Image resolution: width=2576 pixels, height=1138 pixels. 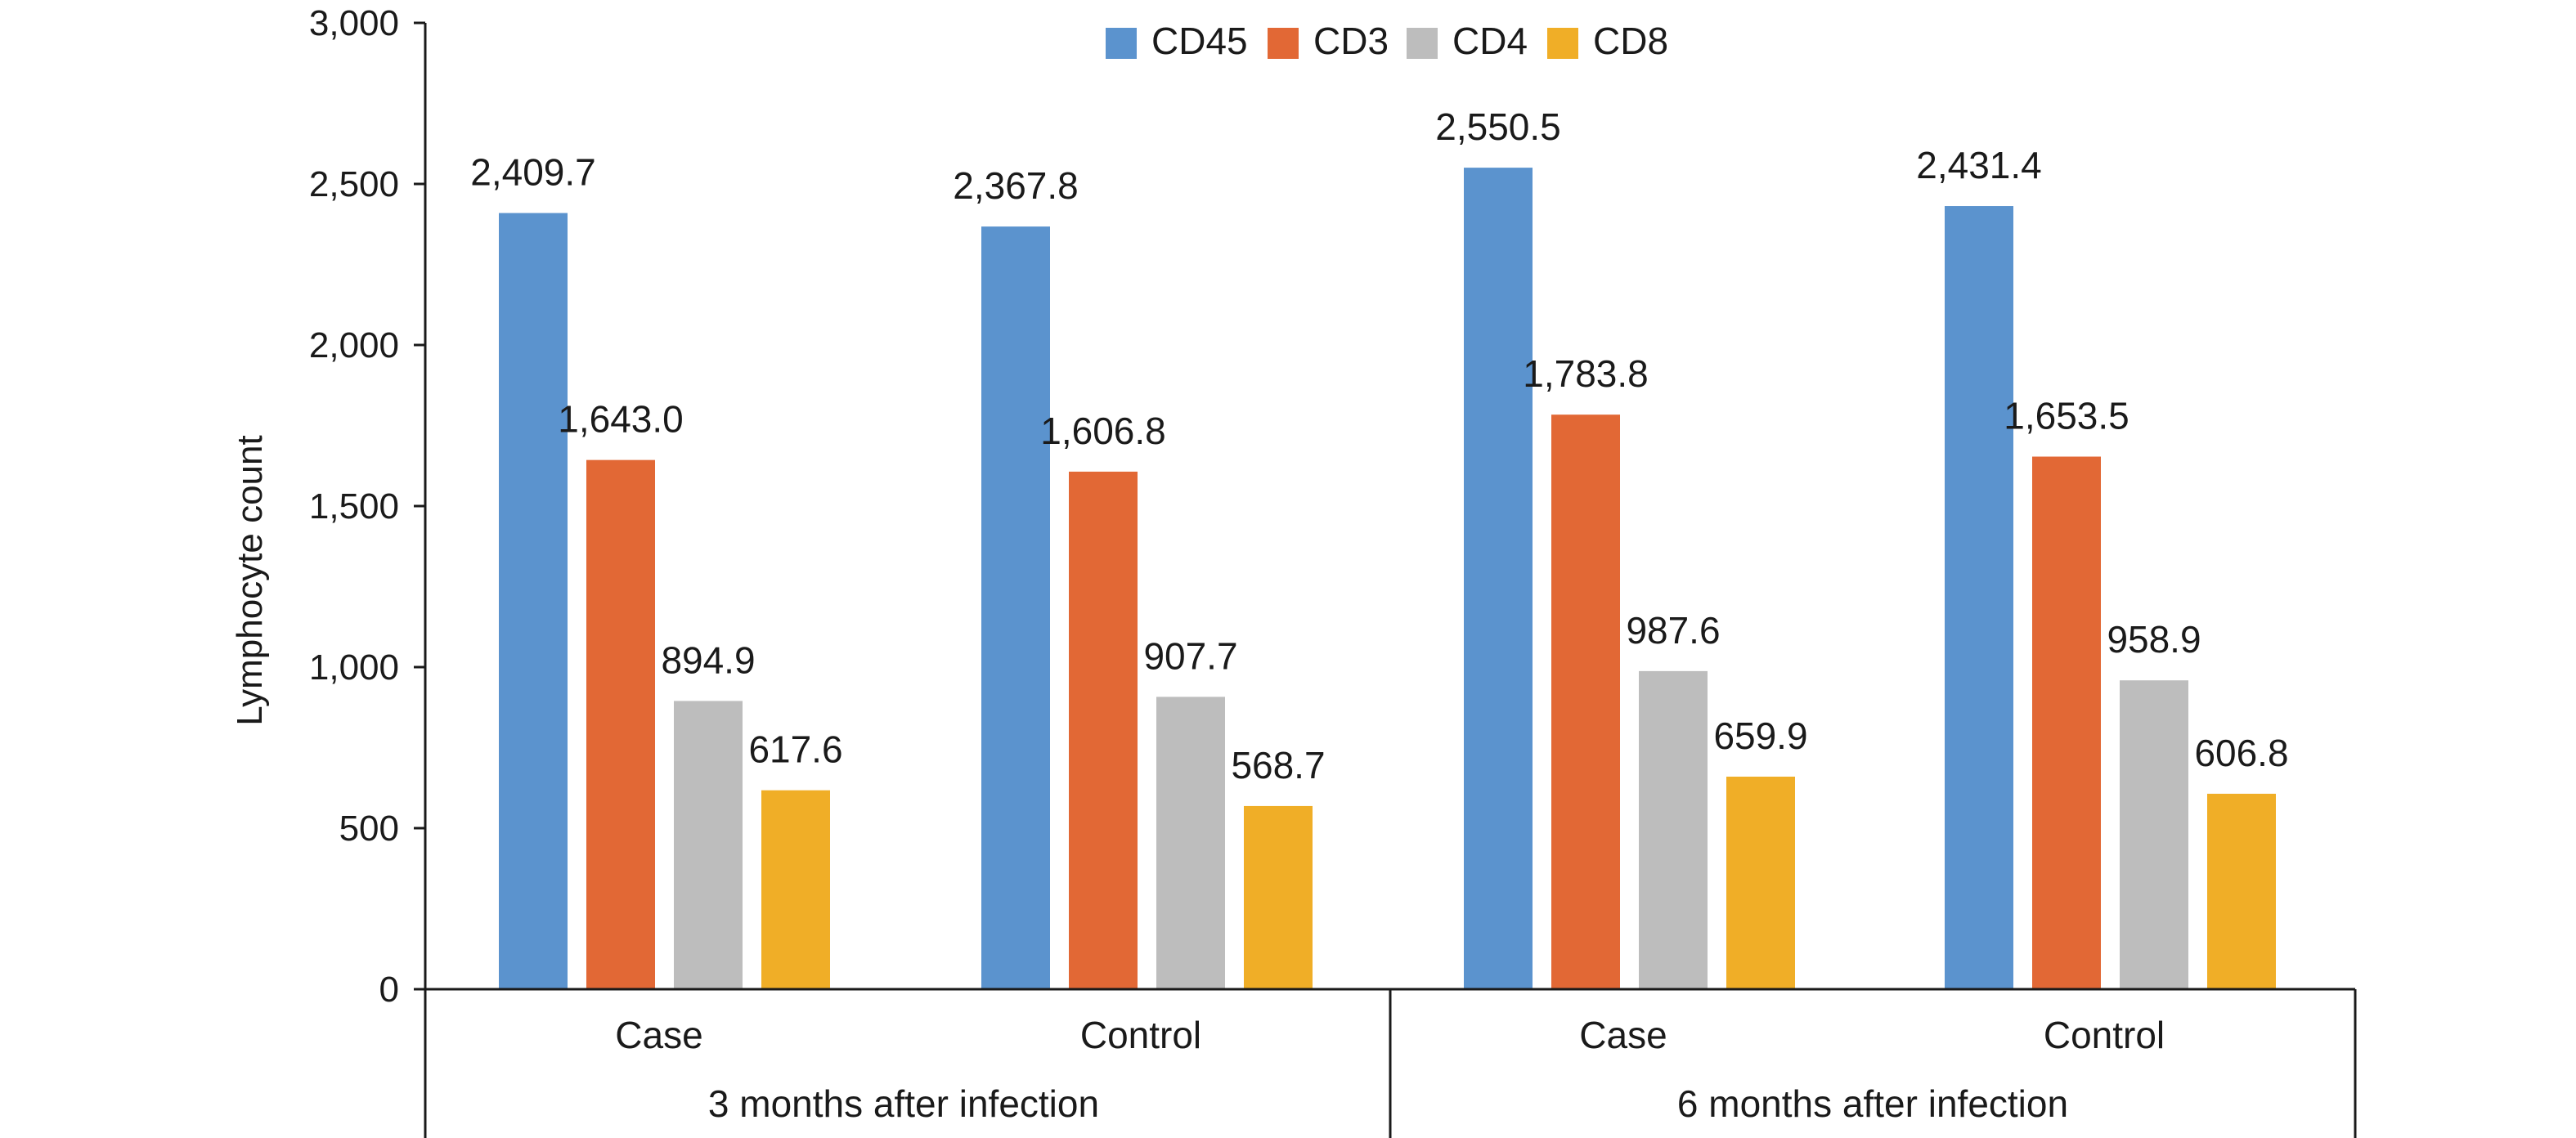 I want to click on y-tick-label: 1,500, so click(x=354, y=506).